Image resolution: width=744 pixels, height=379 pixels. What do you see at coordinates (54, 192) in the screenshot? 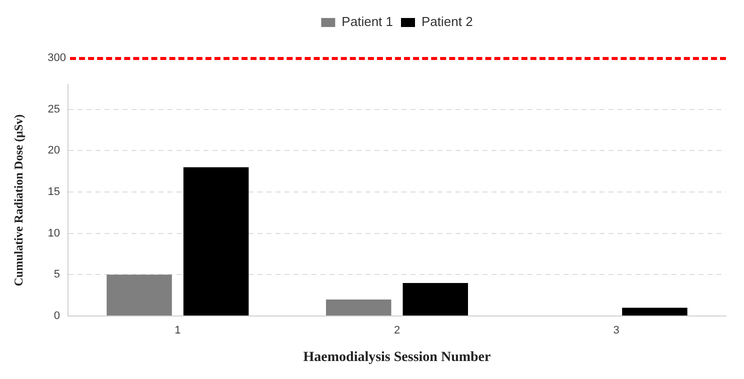
I see `y-tick-label: 15` at bounding box center [54, 192].